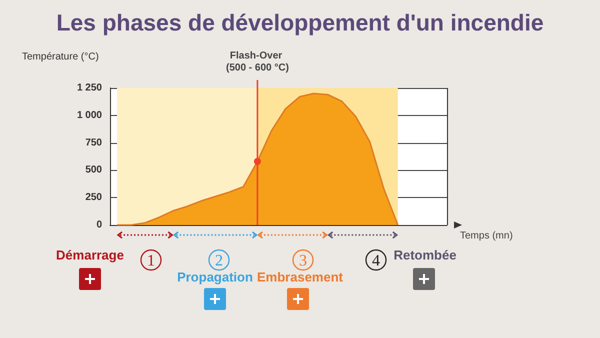  I want to click on y-tick-label: 0, so click(99, 225).